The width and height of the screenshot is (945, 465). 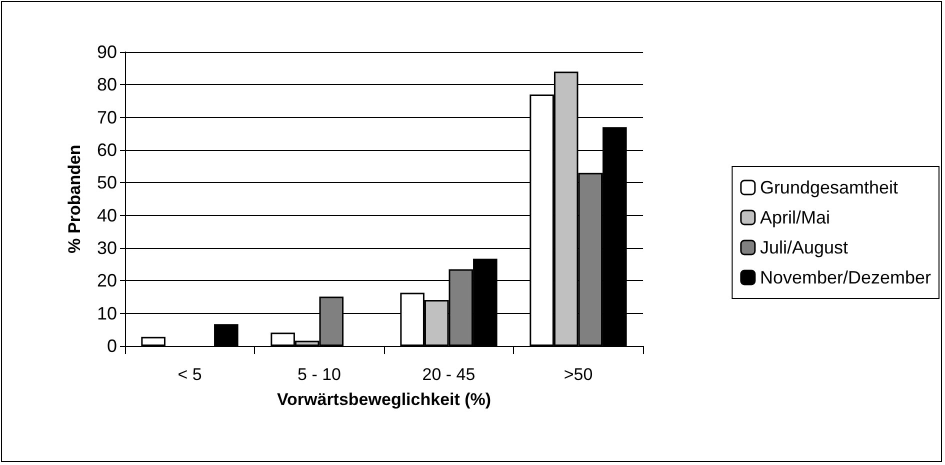 What do you see at coordinates (578, 374) in the screenshot?
I see `x-tick-label: >50` at bounding box center [578, 374].